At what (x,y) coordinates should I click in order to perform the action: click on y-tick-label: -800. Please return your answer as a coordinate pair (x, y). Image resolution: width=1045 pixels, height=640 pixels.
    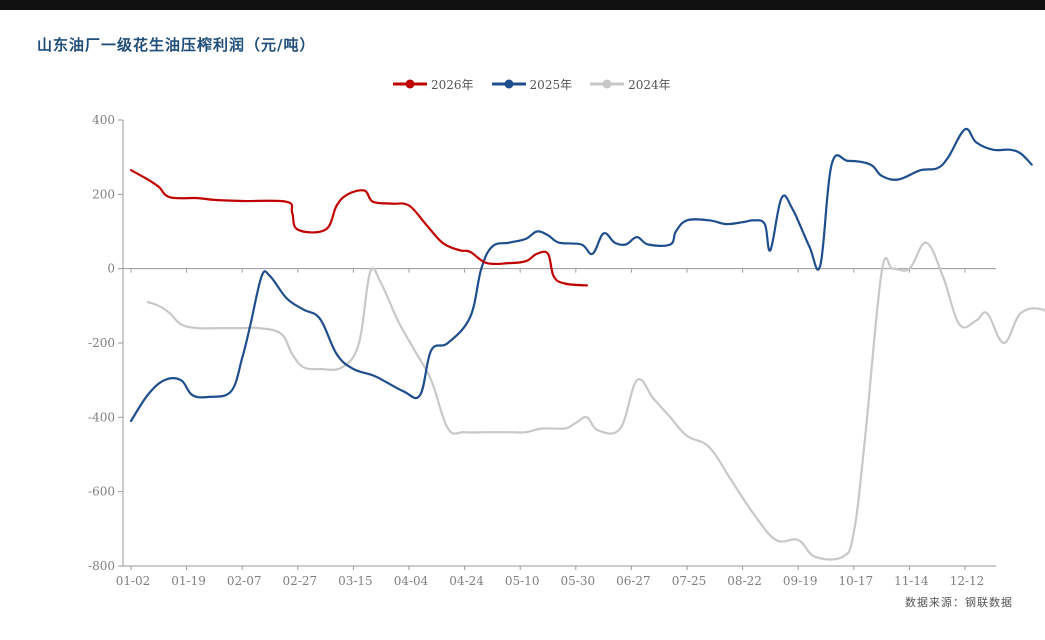
    Looking at the image, I should click on (101, 566).